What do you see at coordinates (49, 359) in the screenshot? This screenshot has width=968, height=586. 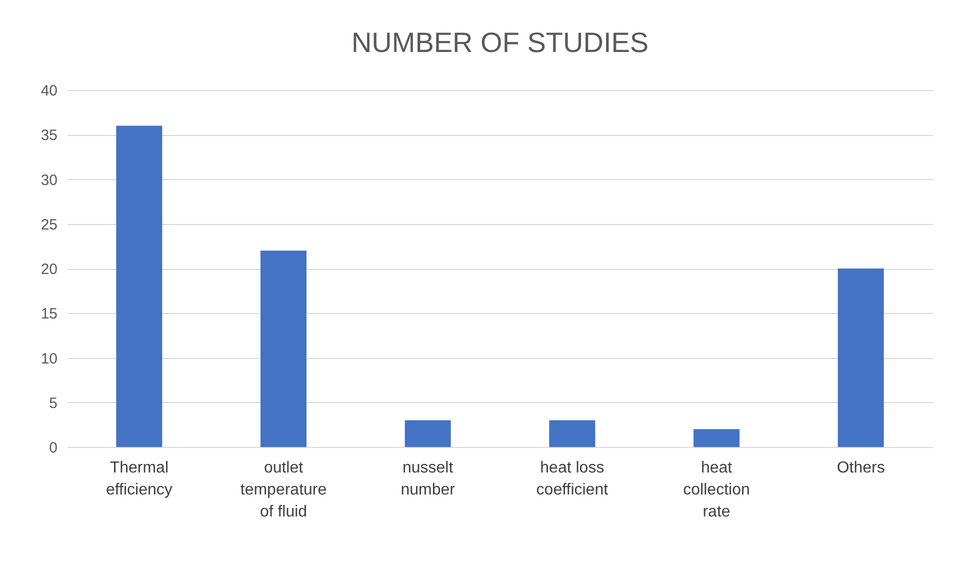 I see `y-tick-label: 10` at bounding box center [49, 359].